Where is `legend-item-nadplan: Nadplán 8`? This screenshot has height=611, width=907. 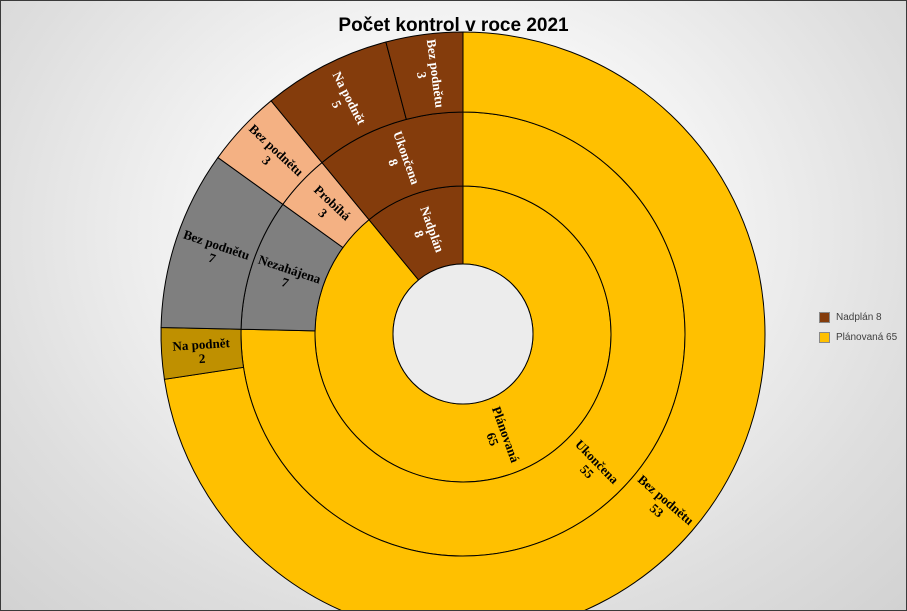
legend-item-nadplan: Nadplán 8 is located at coordinates (858, 317).